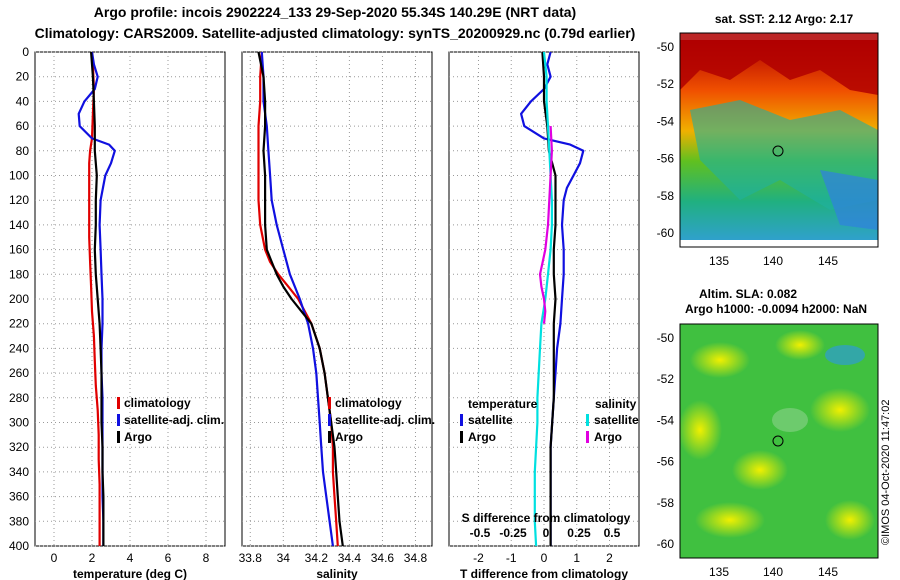 Image resolution: width=900 pixels, height=580 pixels. What do you see at coordinates (19, 299) in the screenshot?
I see `y-tick-label: 200` at bounding box center [19, 299].